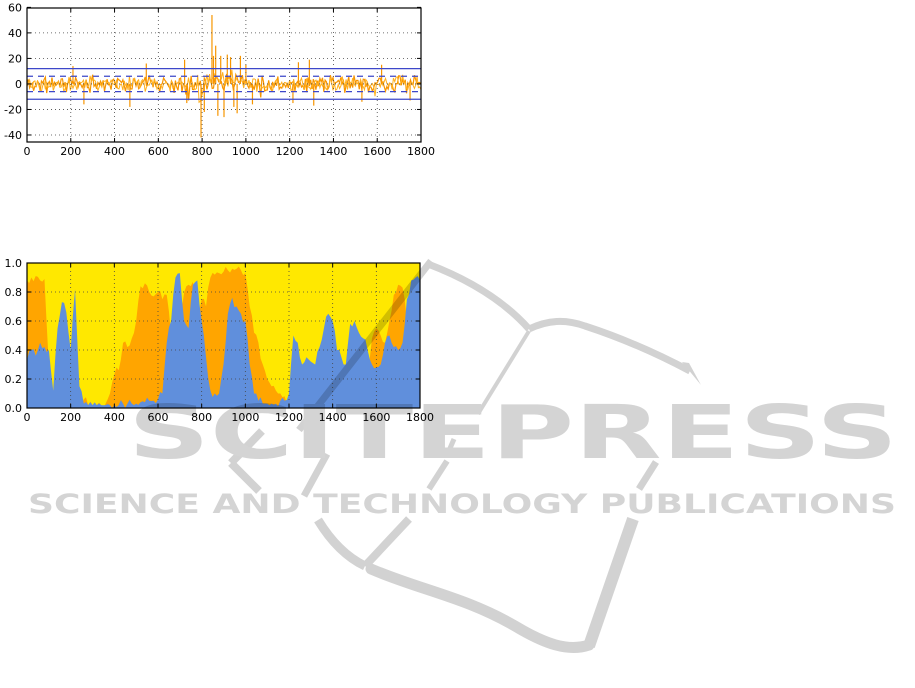 The image size is (915, 688). I want to click on y-tick-label: 0, so click(18, 84).